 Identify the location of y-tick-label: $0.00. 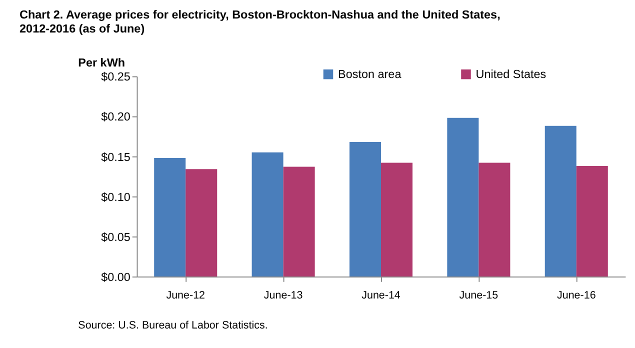
(116, 277).